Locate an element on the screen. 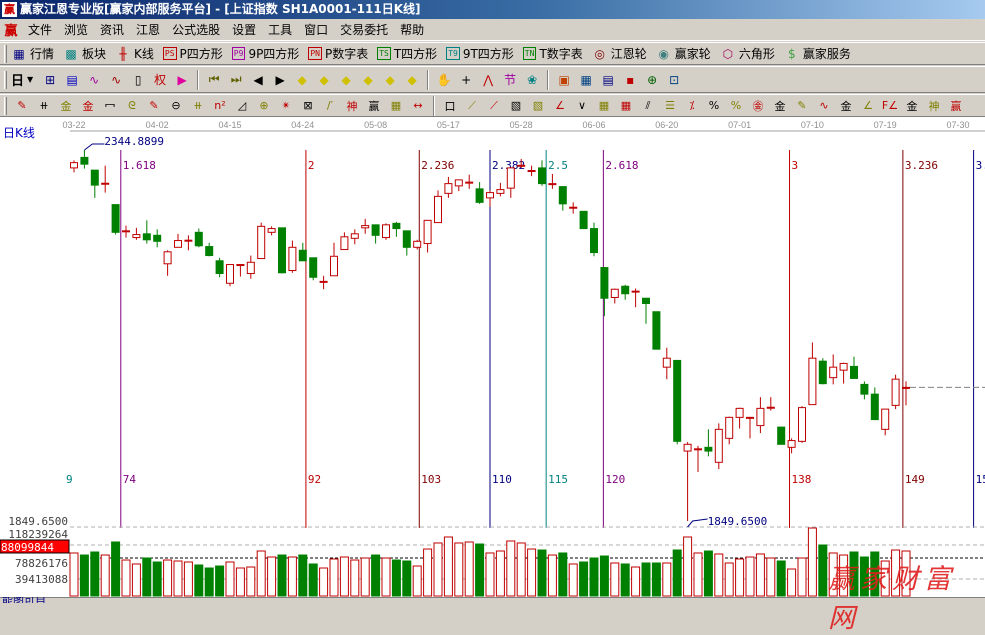 This screenshot has height=635, width=985. period-select: 日 ▼ is located at coordinates (22, 79).